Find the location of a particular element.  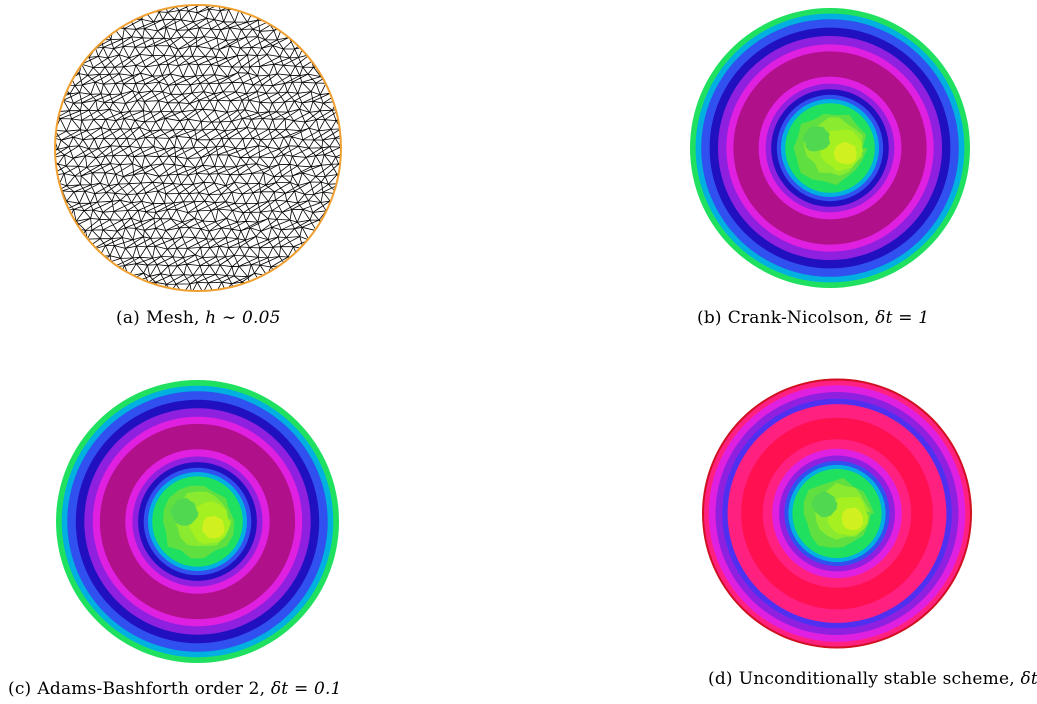

caption-text: Crank-Nicolson, is located at coordinates (801, 318).